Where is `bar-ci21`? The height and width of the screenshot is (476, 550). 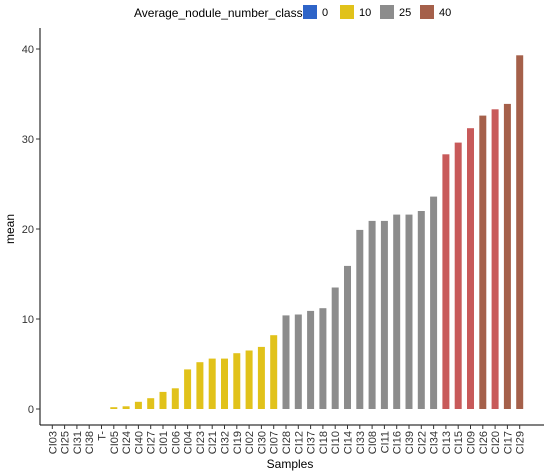 bar-ci21 is located at coordinates (212, 383).